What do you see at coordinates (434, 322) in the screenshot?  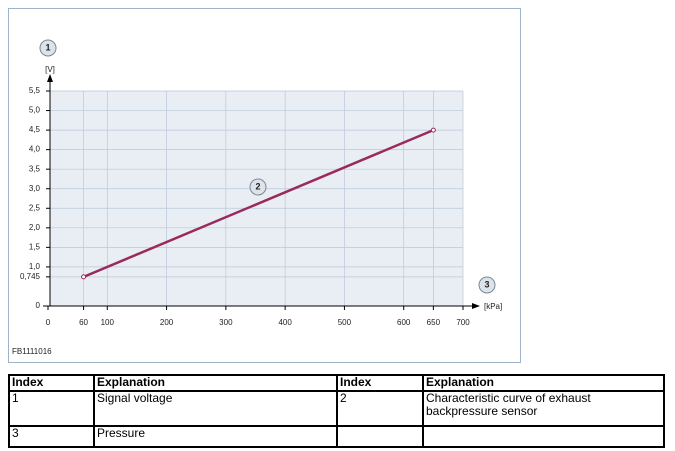 I see `x-tick-label: 650` at bounding box center [434, 322].